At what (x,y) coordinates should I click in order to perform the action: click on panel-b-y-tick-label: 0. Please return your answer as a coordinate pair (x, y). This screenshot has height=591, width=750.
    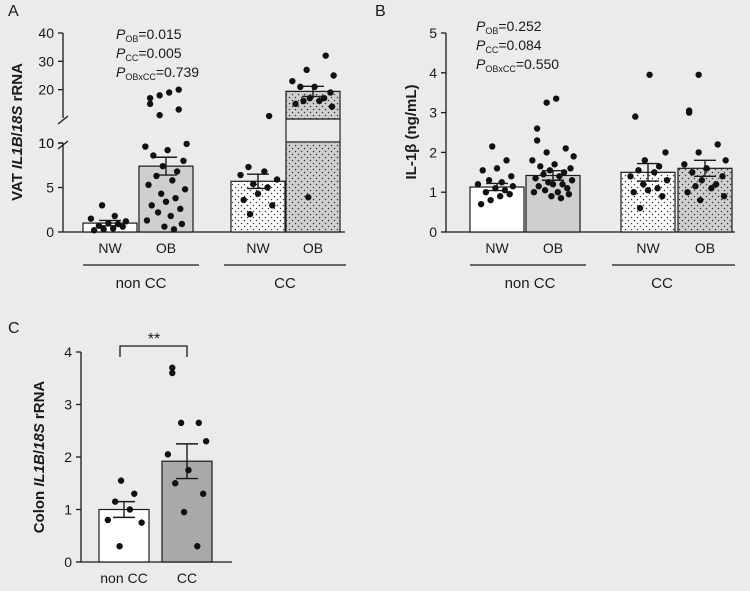
    Looking at the image, I should click on (433, 232).